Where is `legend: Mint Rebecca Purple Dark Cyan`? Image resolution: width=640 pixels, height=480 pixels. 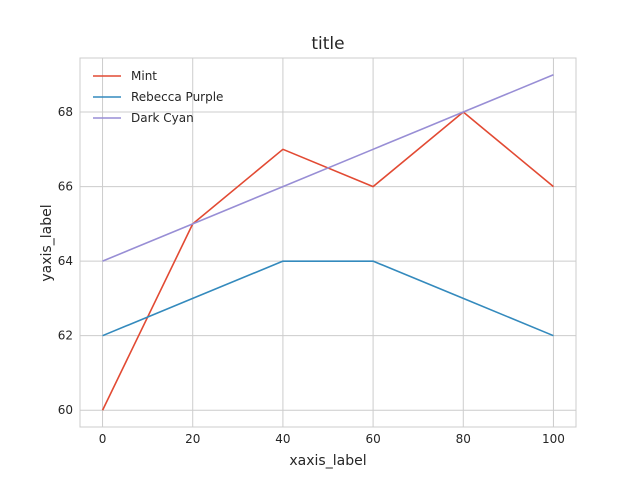 legend: Mint Rebecca Purple Dark Cyan is located at coordinates (158, 97).